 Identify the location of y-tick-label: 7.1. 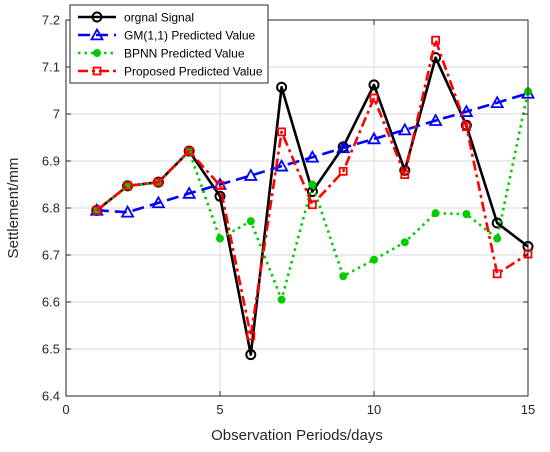
(51, 67).